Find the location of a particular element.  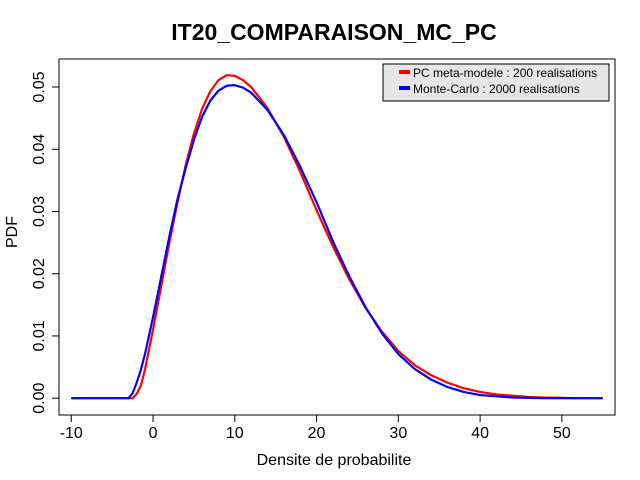

x-tick-label: -10 is located at coordinates (71, 433).